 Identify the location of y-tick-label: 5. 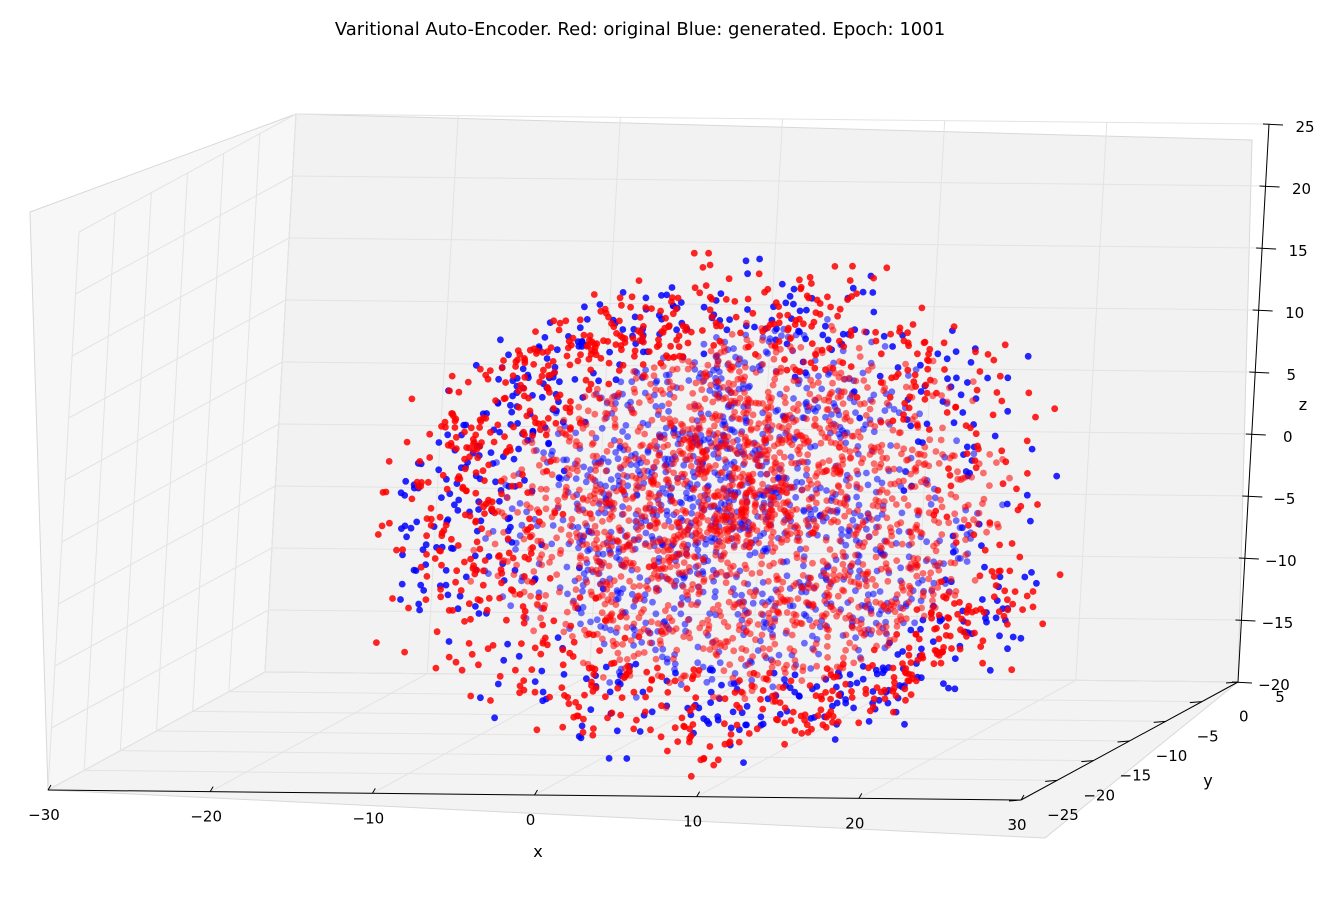
(1280, 697).